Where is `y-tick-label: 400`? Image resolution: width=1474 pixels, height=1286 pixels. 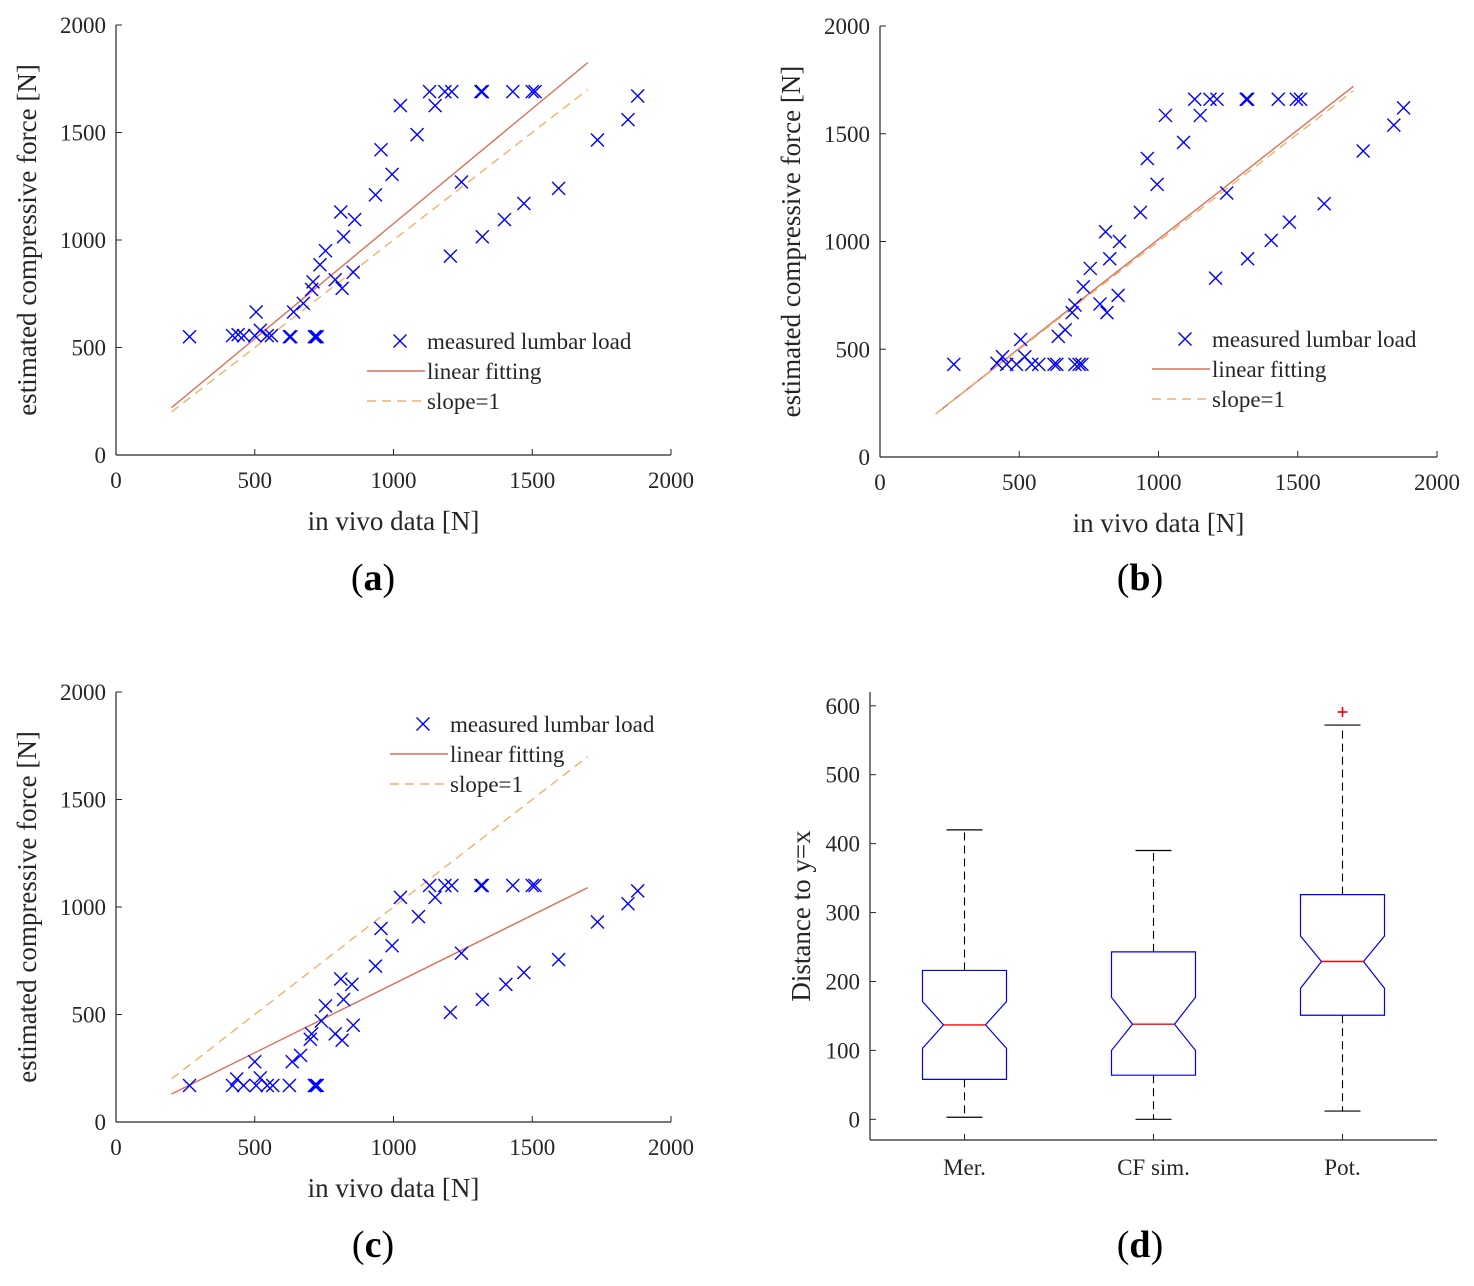 y-tick-label: 400 is located at coordinates (843, 844).